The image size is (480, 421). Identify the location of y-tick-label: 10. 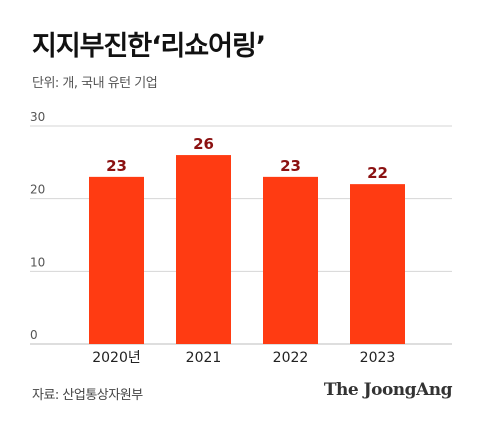
(37, 262).